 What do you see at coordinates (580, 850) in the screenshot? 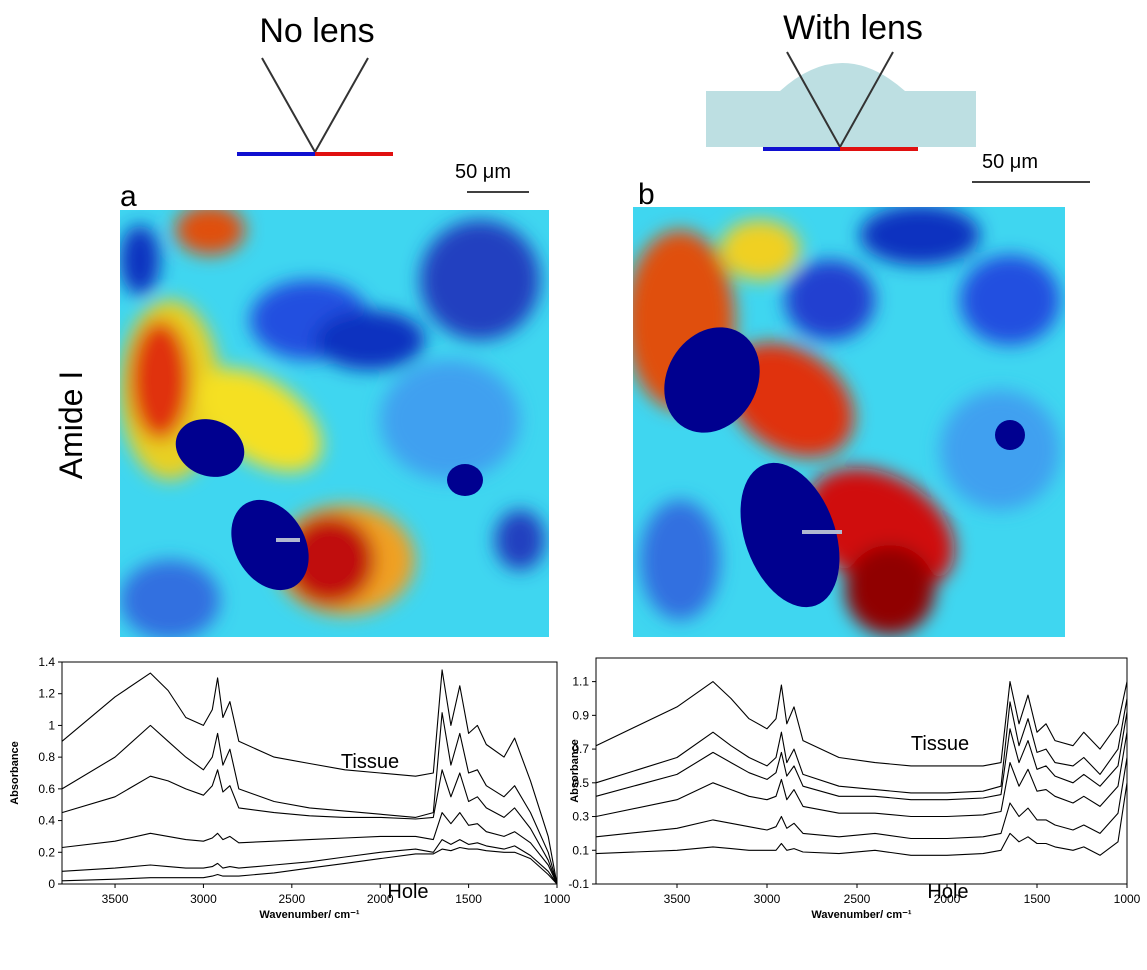
I see `y-tick-label: 0.1` at bounding box center [580, 850].